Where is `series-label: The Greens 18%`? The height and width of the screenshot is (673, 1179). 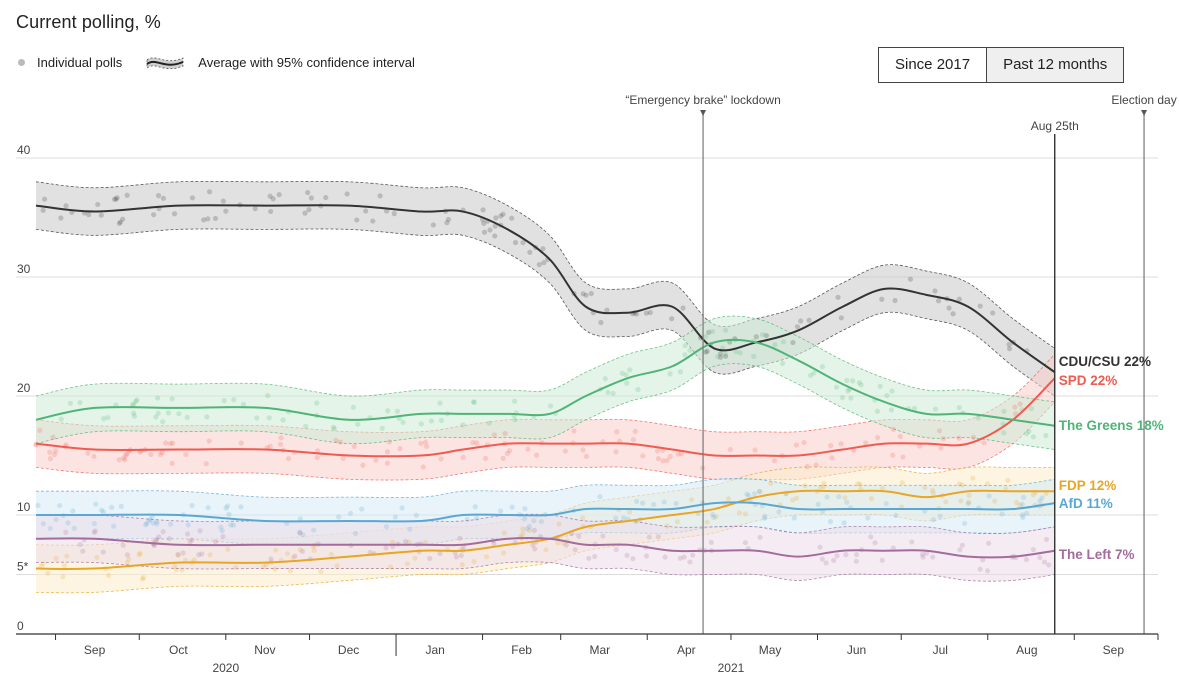
series-label: The Greens 18% is located at coordinates (1111, 425).